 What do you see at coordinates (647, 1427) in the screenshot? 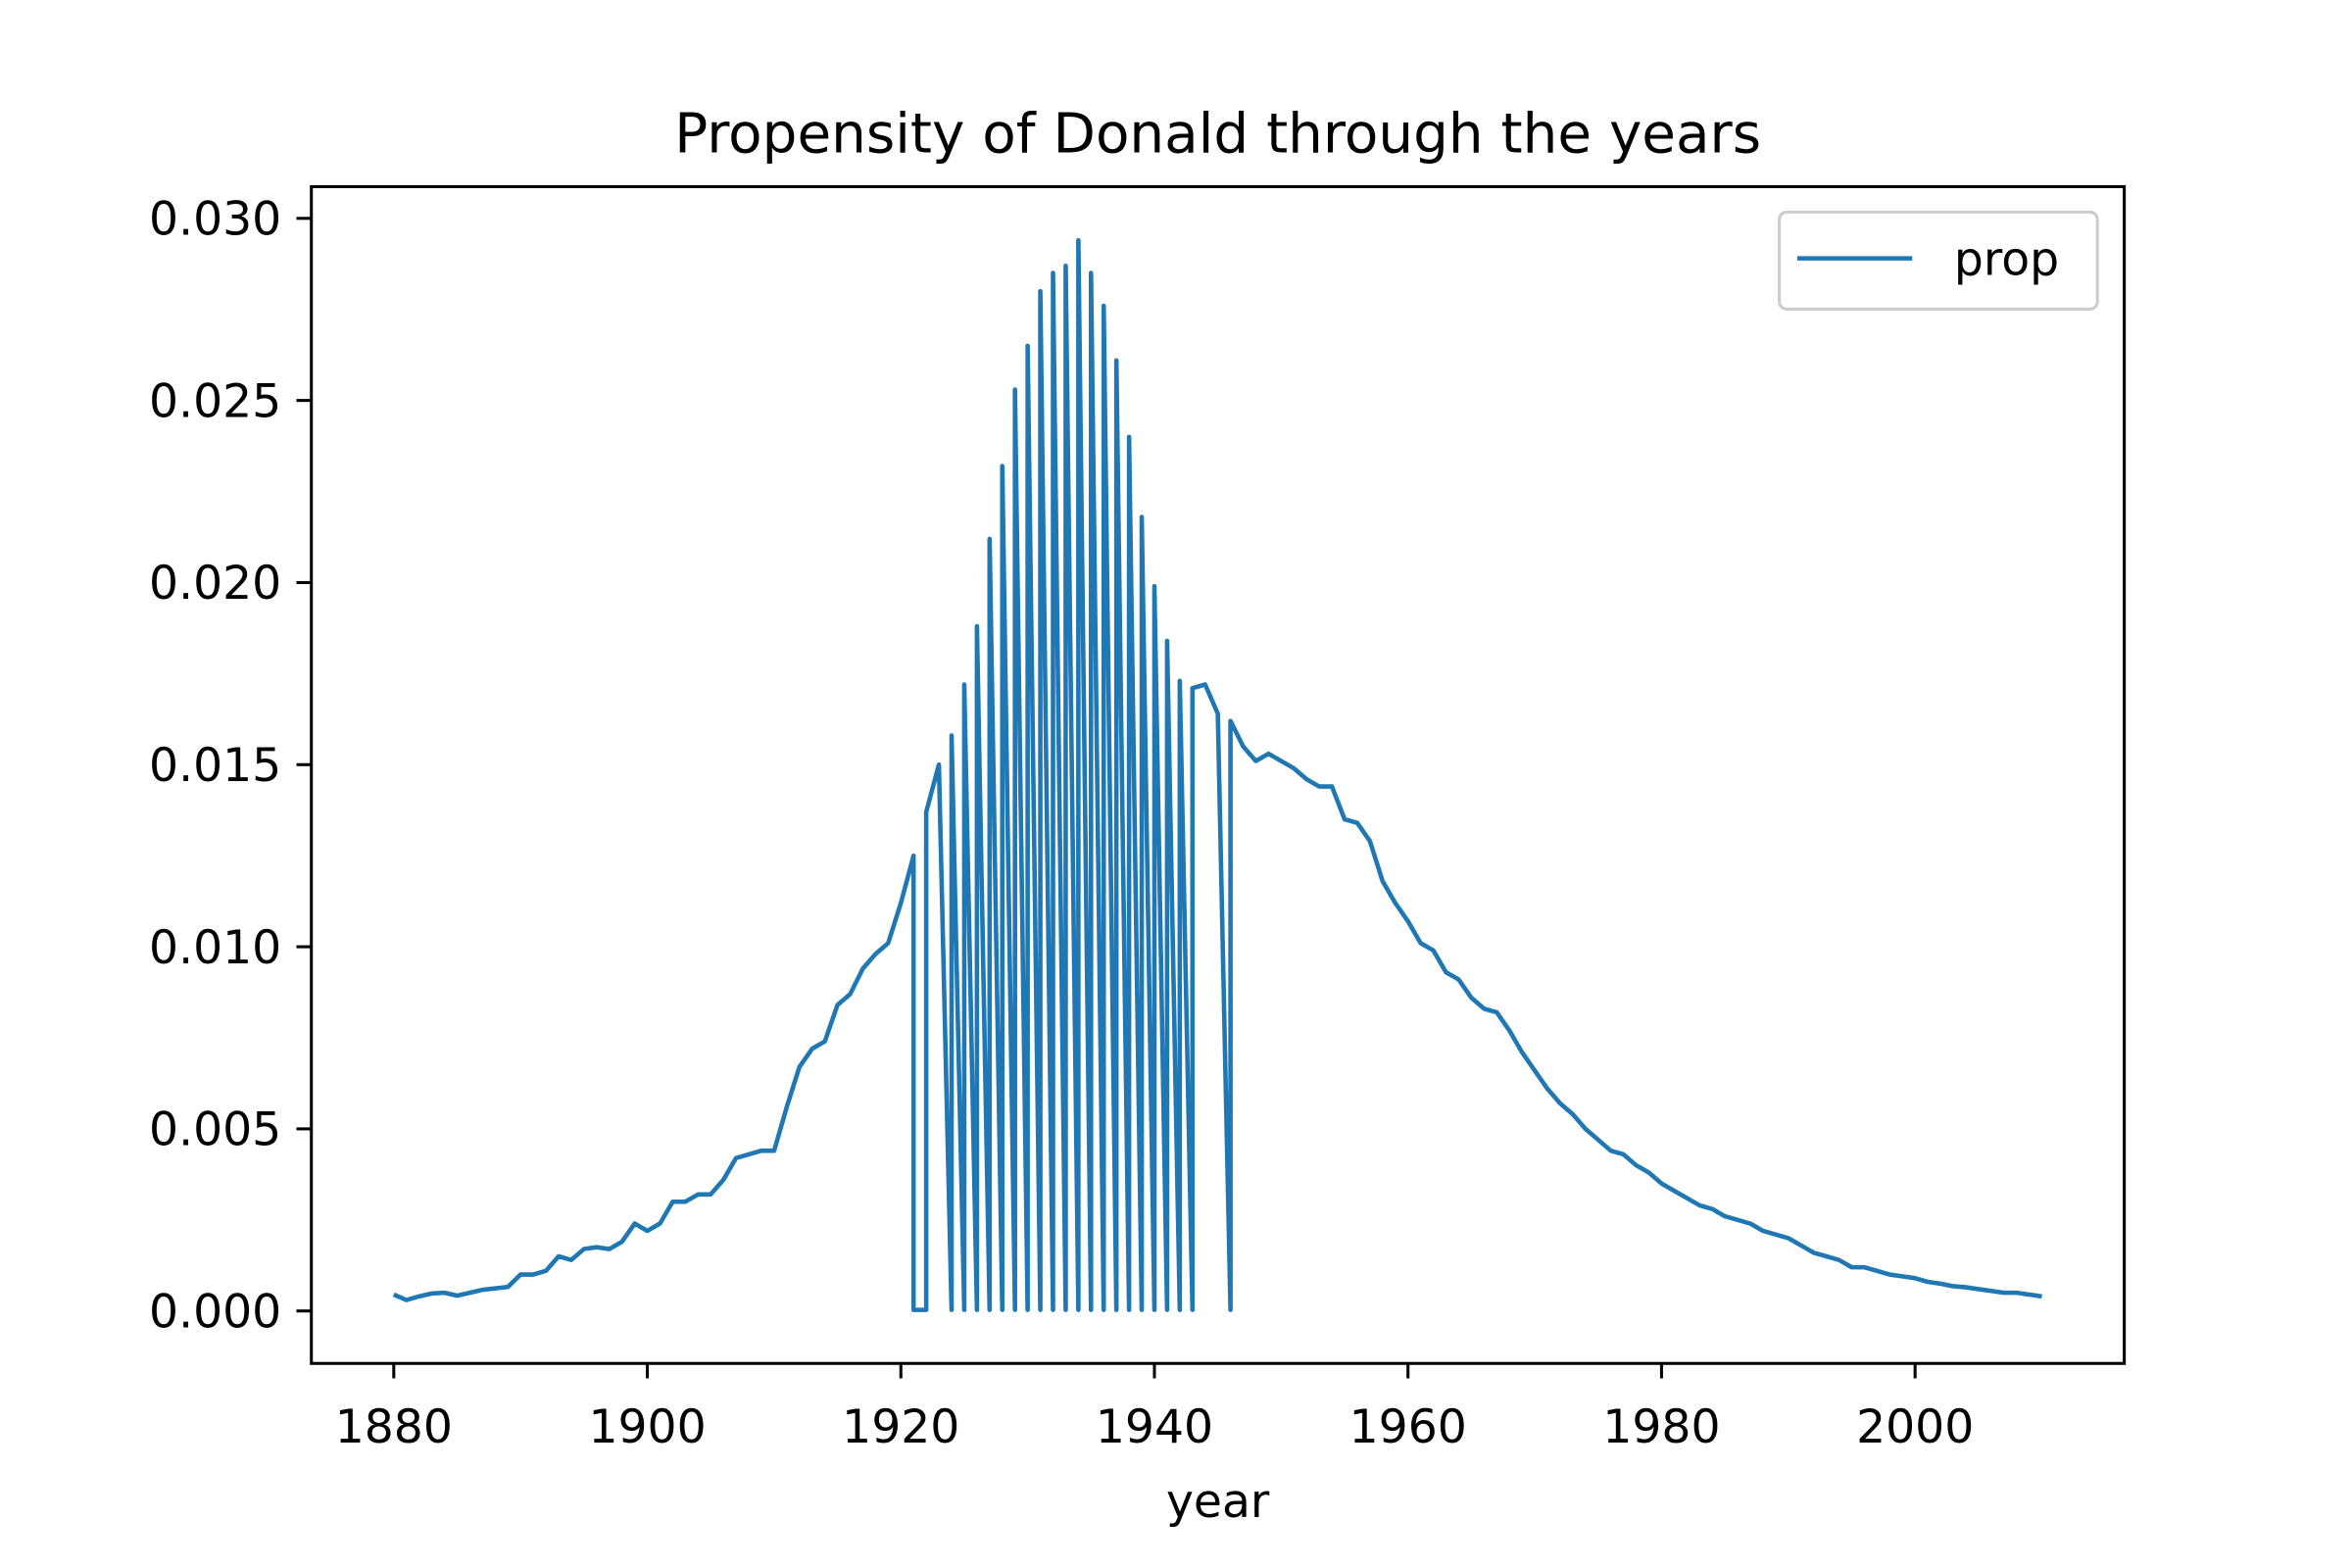
I see `x-tick-label: 1900` at bounding box center [647, 1427].